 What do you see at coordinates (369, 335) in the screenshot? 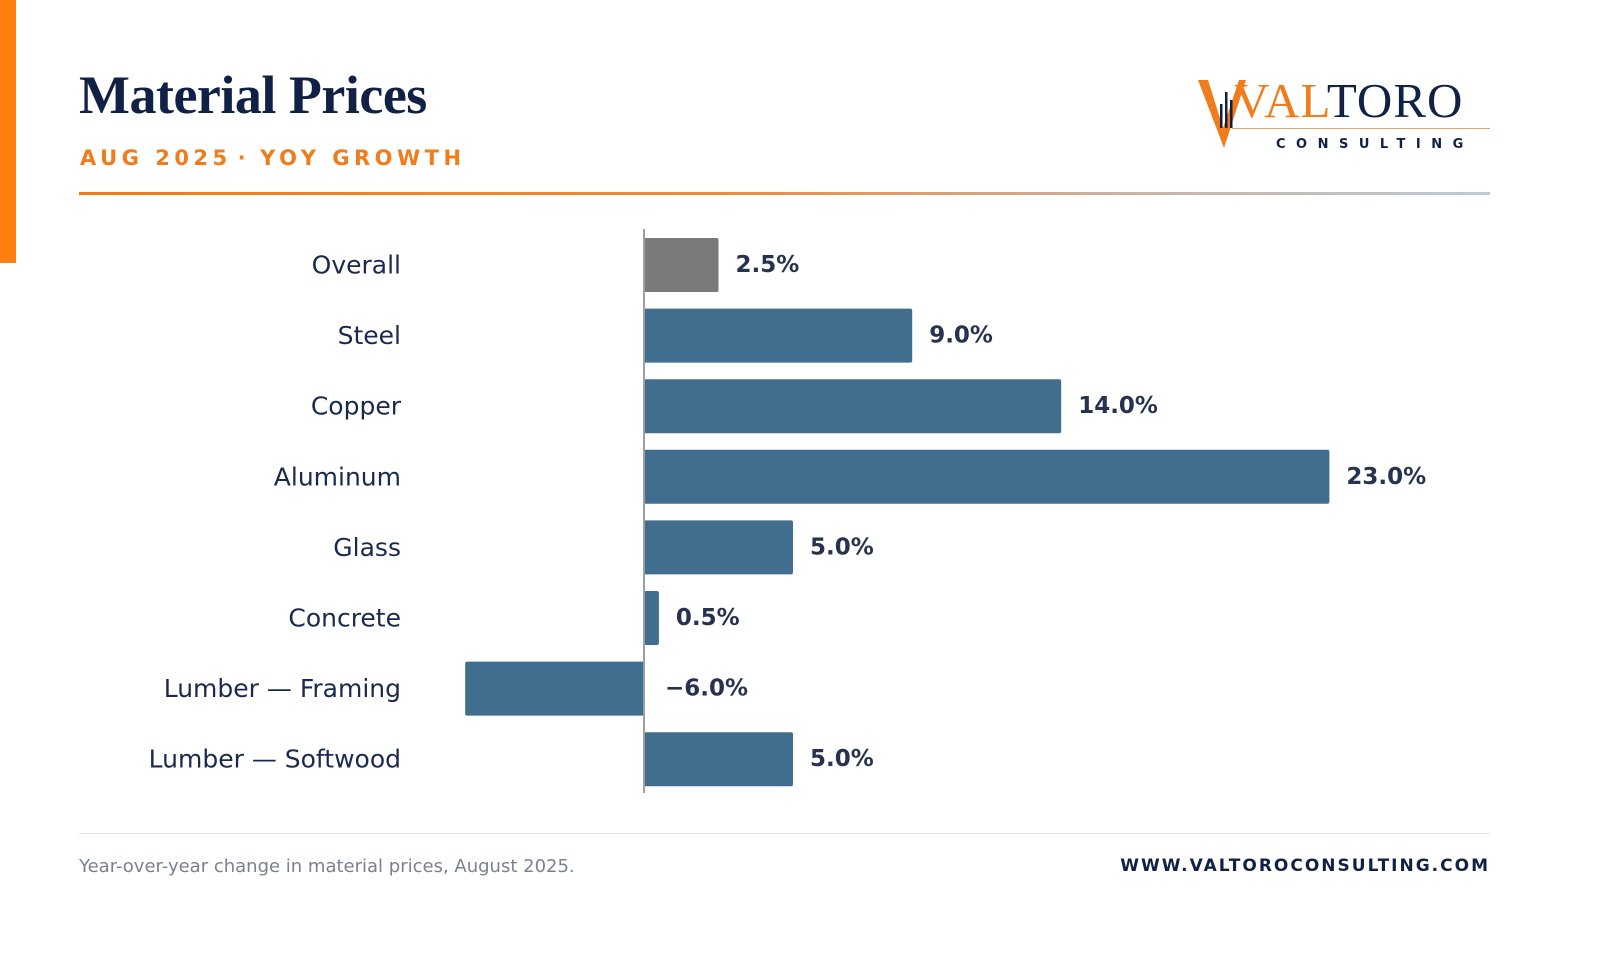
I see `category-label-steel: Steel` at bounding box center [369, 335].